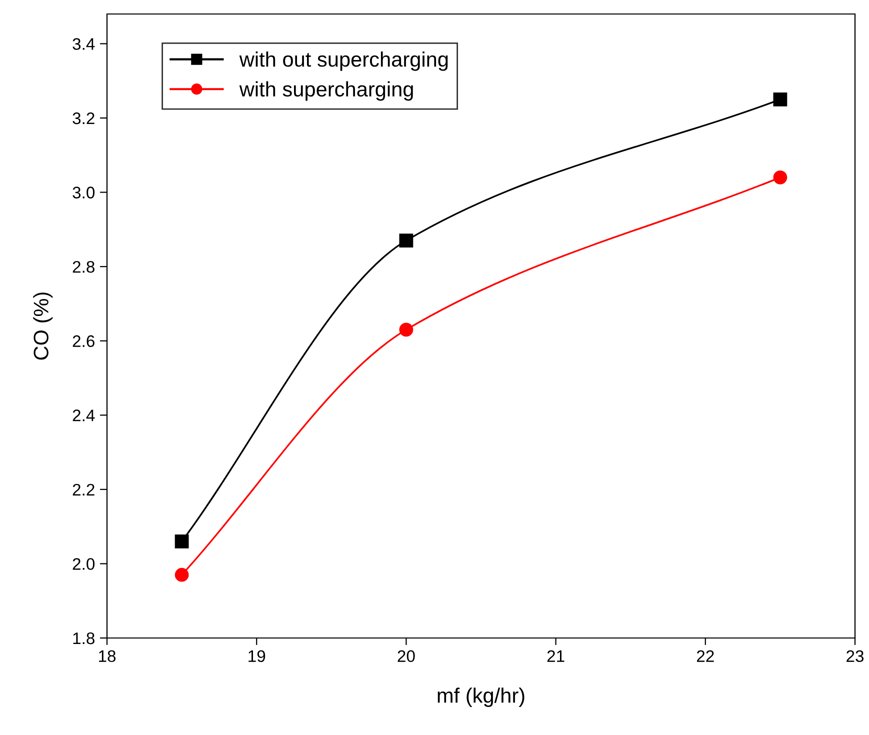  Describe the element at coordinates (107, 656) in the screenshot. I see `x-tick-label: 18` at that location.